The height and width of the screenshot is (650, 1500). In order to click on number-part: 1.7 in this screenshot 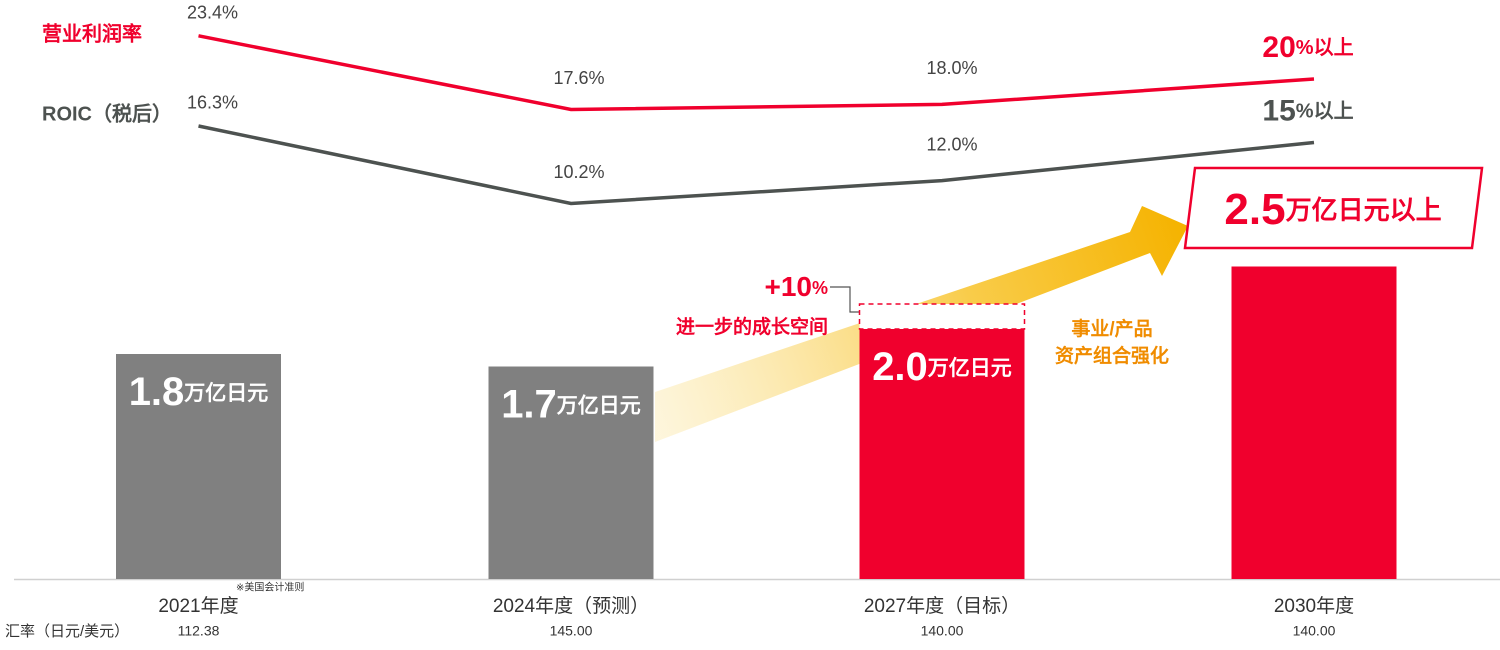, I will do `click(529, 404)`.